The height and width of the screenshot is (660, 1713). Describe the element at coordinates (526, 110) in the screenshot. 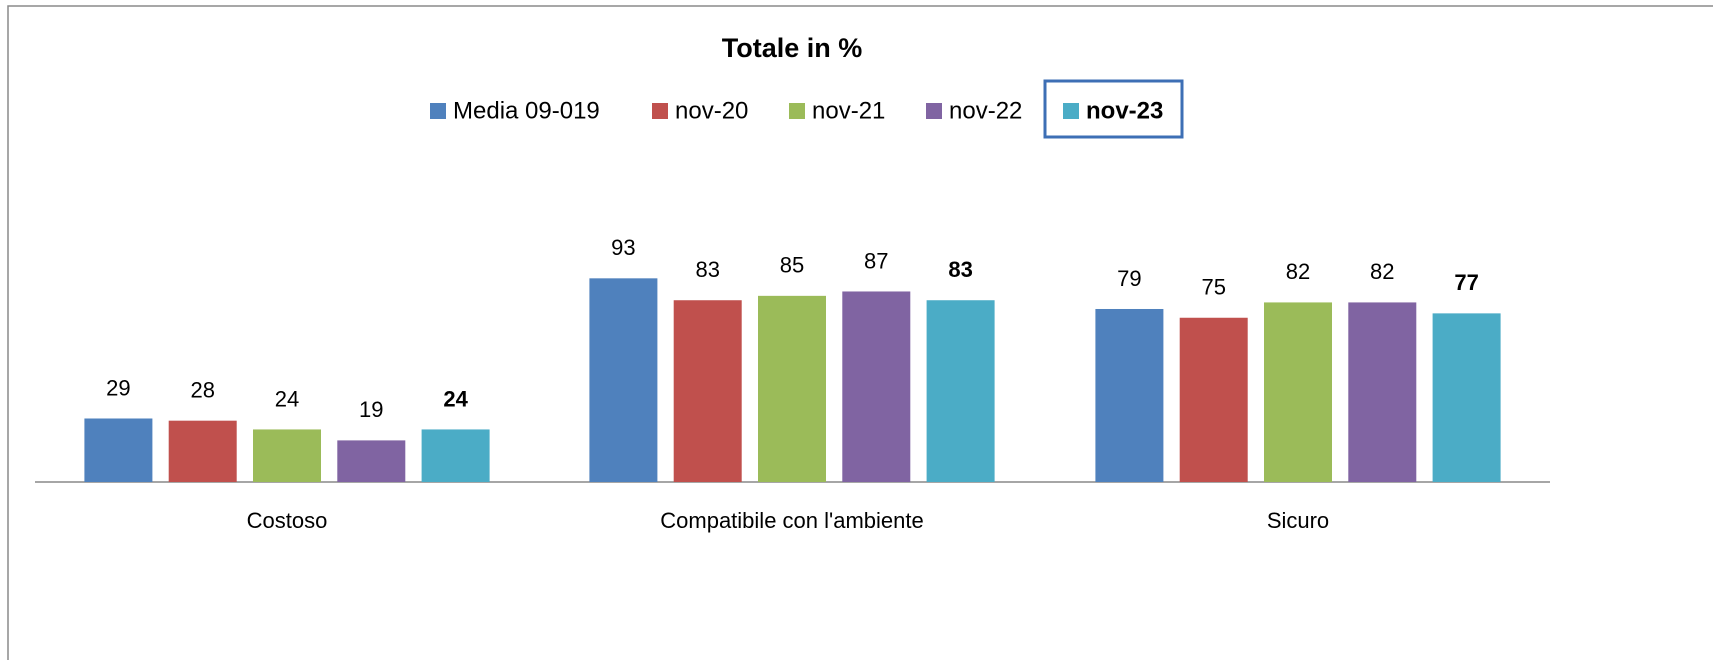

I see `legend-label: Media 09-019` at that location.